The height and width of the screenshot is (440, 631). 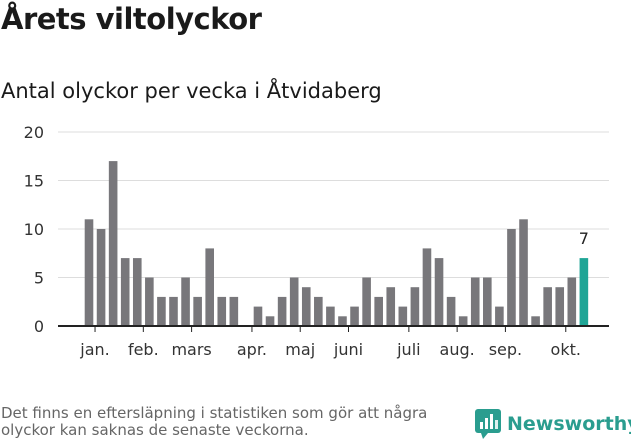 What do you see at coordinates (39, 278) in the screenshot?
I see `y-tick-label: 5` at bounding box center [39, 278].